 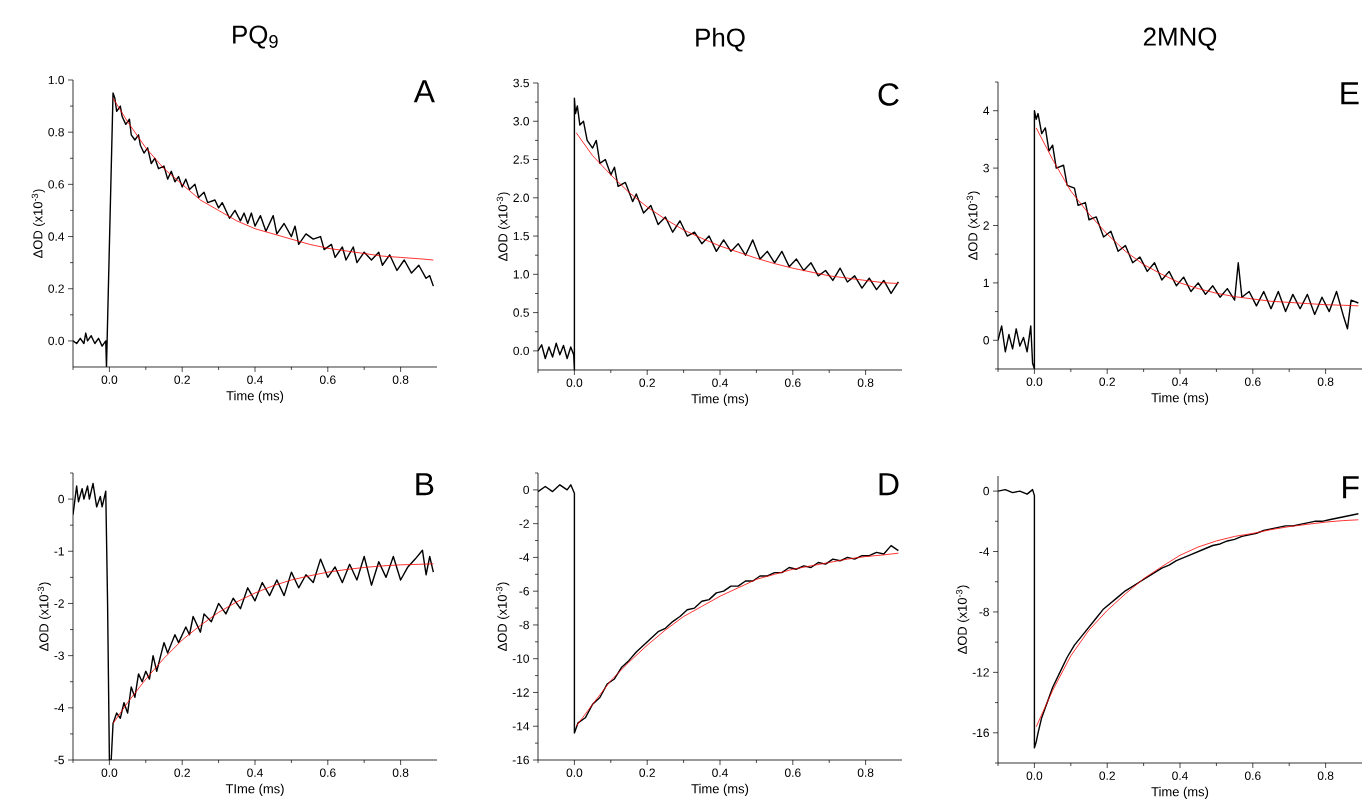 I want to click on y-tick-label: 2, so click(x=986, y=225).